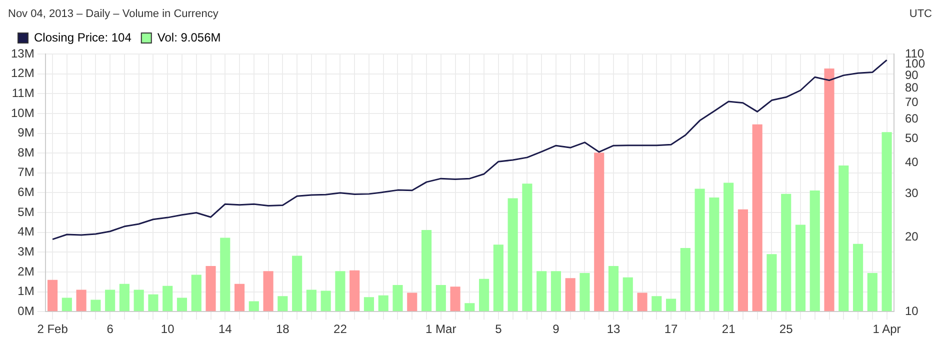  What do you see at coordinates (911, 101) in the screenshot?
I see `y2-tick-label: 70` at bounding box center [911, 101].